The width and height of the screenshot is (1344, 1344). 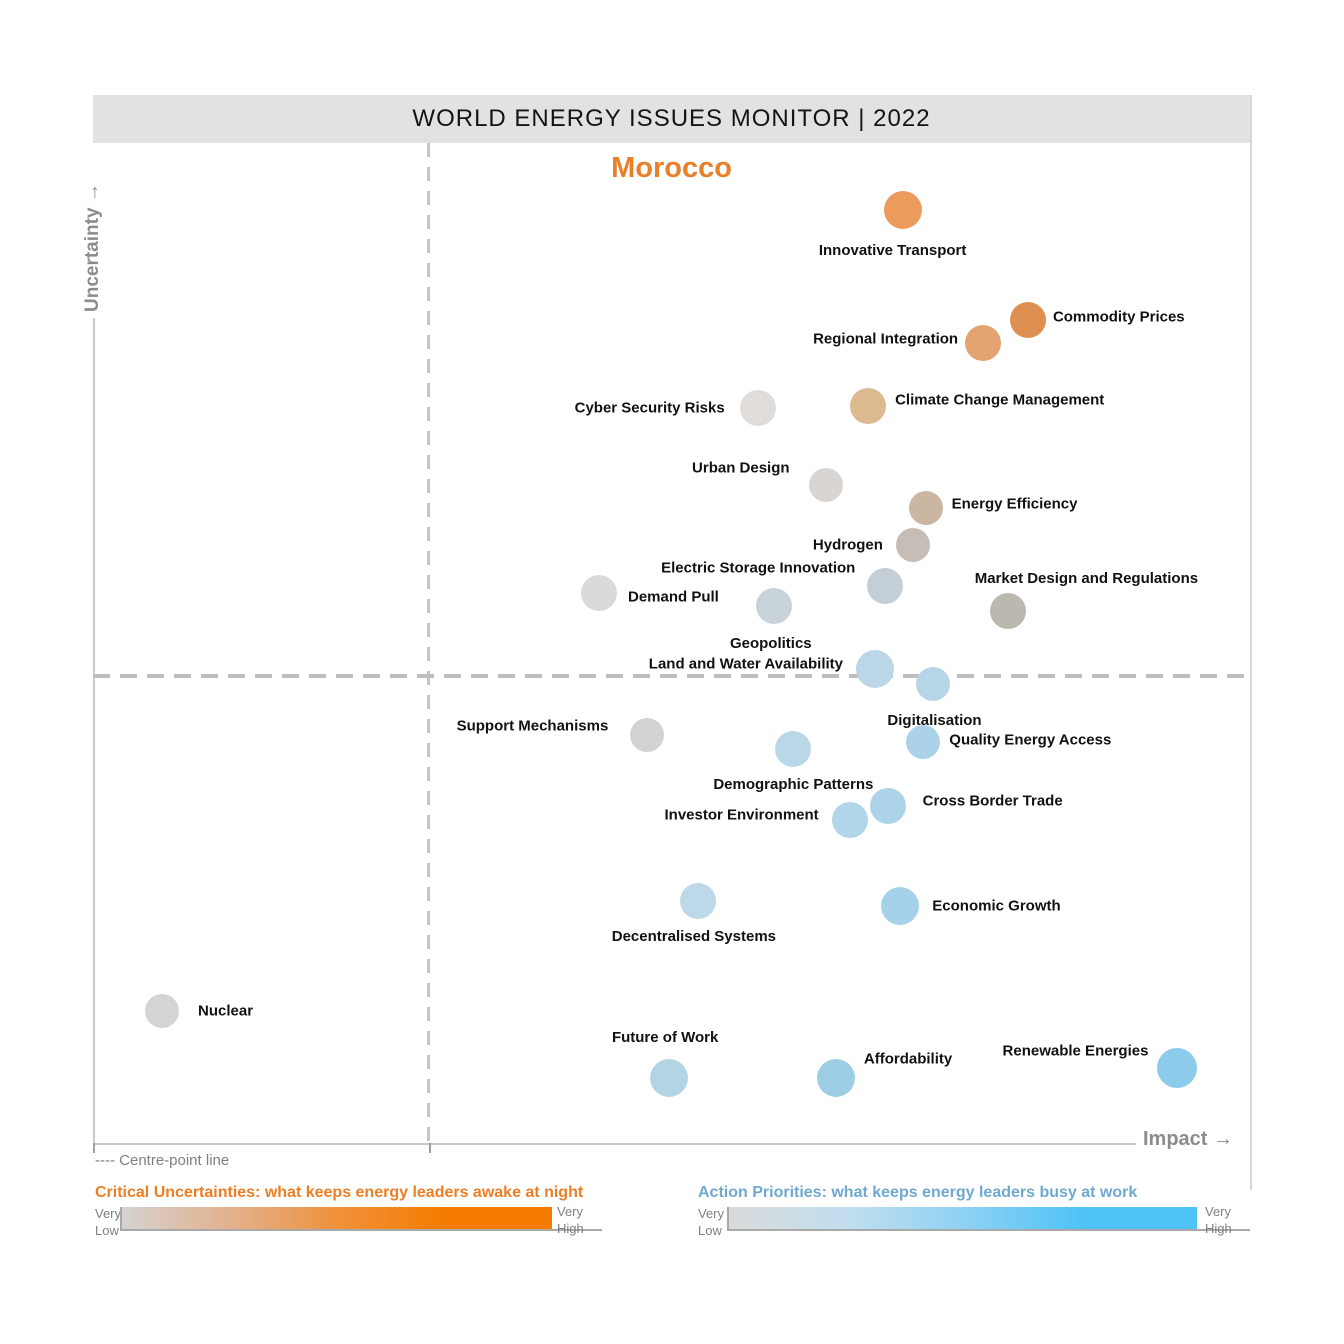 I want to click on chart-point-demographic-patterns, so click(x=793, y=749).